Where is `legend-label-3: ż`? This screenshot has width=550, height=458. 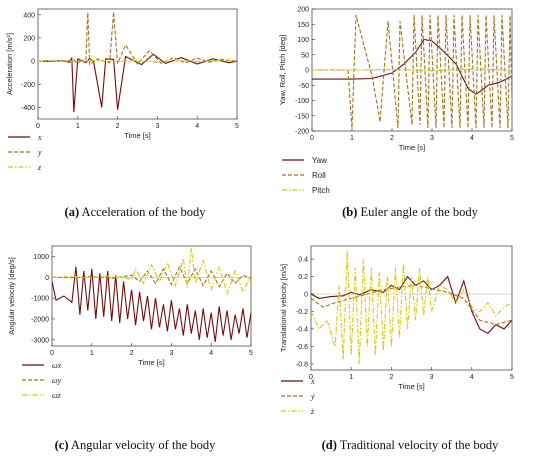
legend-label-3: ż is located at coordinates (312, 411).